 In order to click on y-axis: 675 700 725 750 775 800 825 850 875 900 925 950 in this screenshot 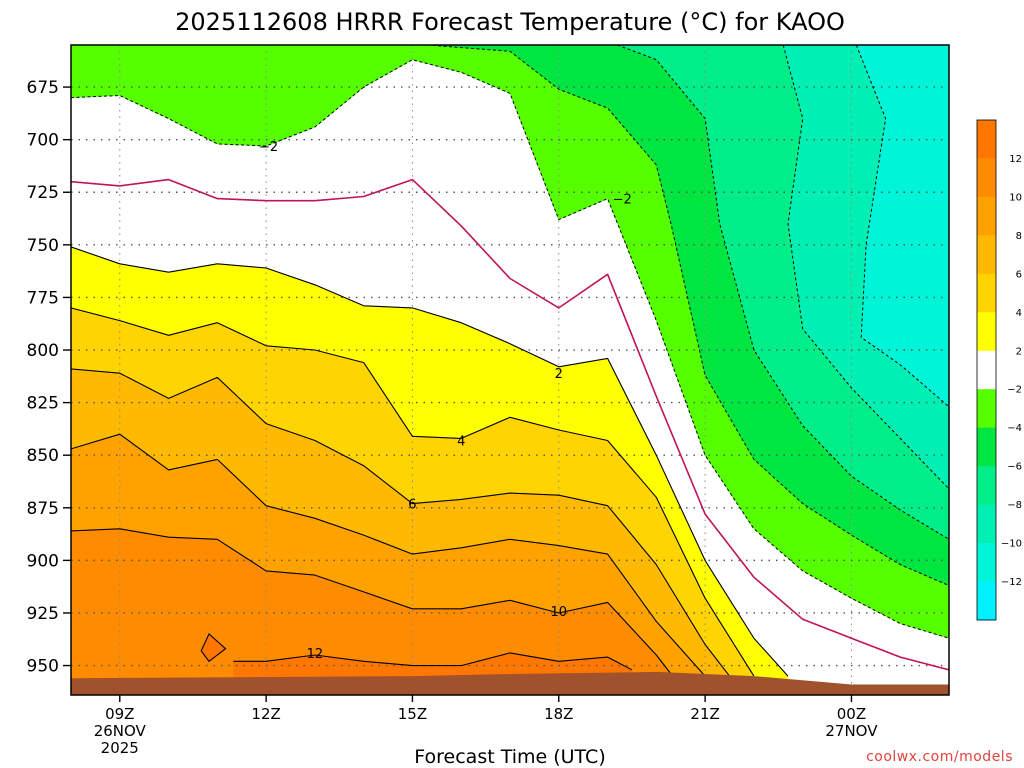, I will do `click(49, 377)`.